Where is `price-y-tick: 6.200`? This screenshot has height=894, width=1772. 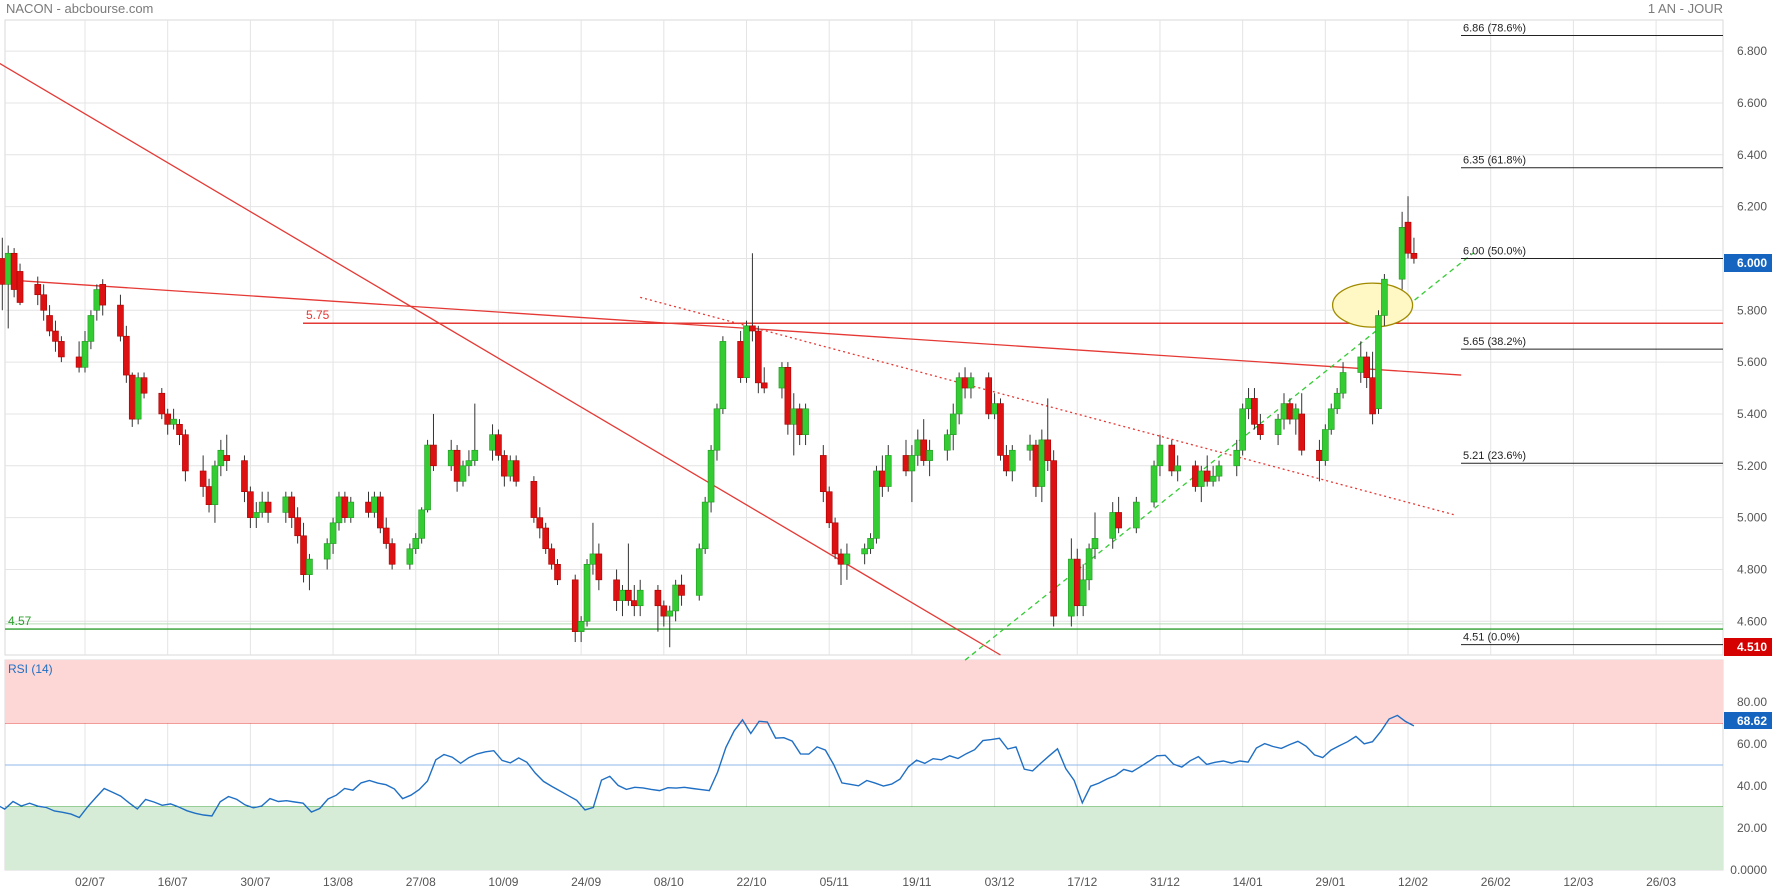
price-y-tick: 6.200 is located at coordinates (1752, 207).